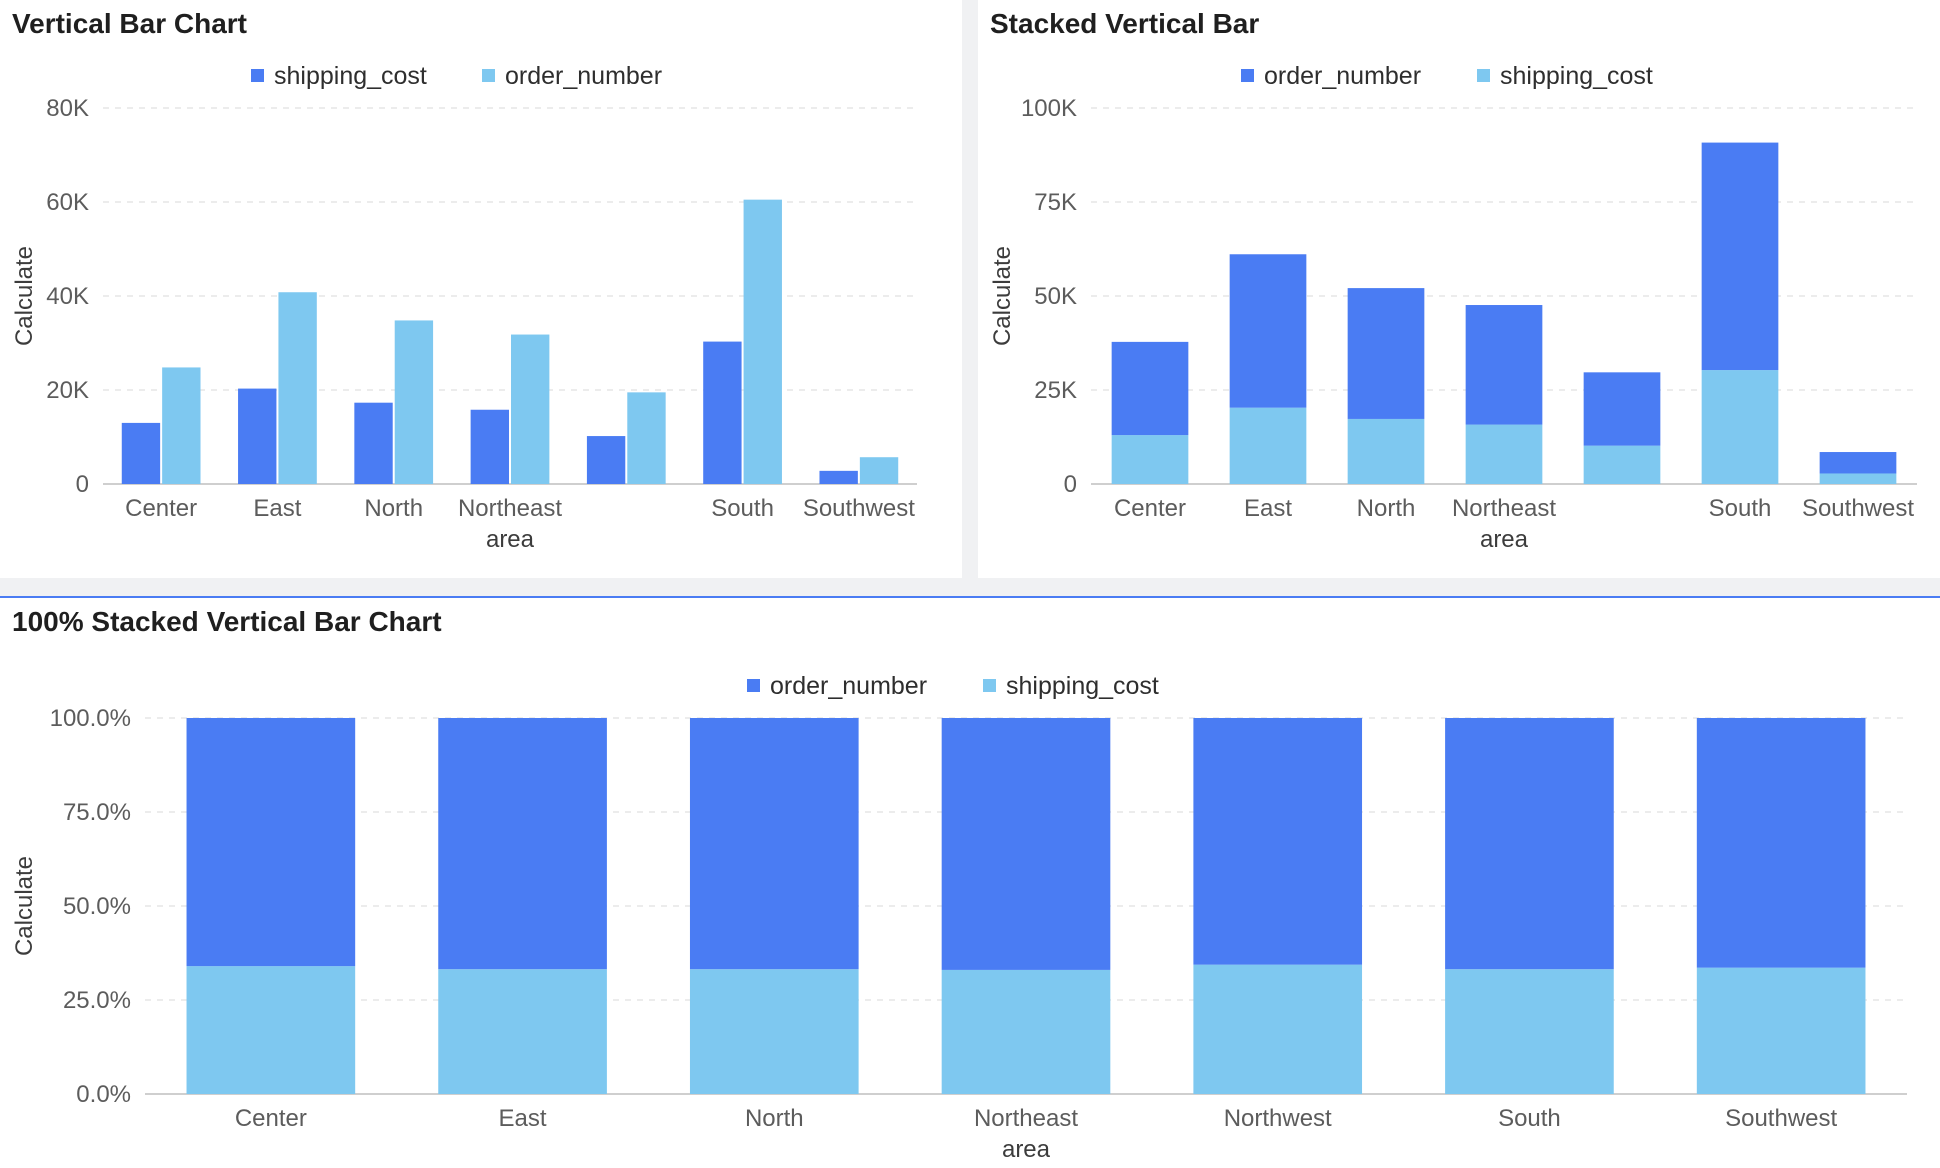 The height and width of the screenshot is (1168, 1940). Describe the element at coordinates (67, 390) in the screenshot. I see `y-tick-label: 20K` at that location.